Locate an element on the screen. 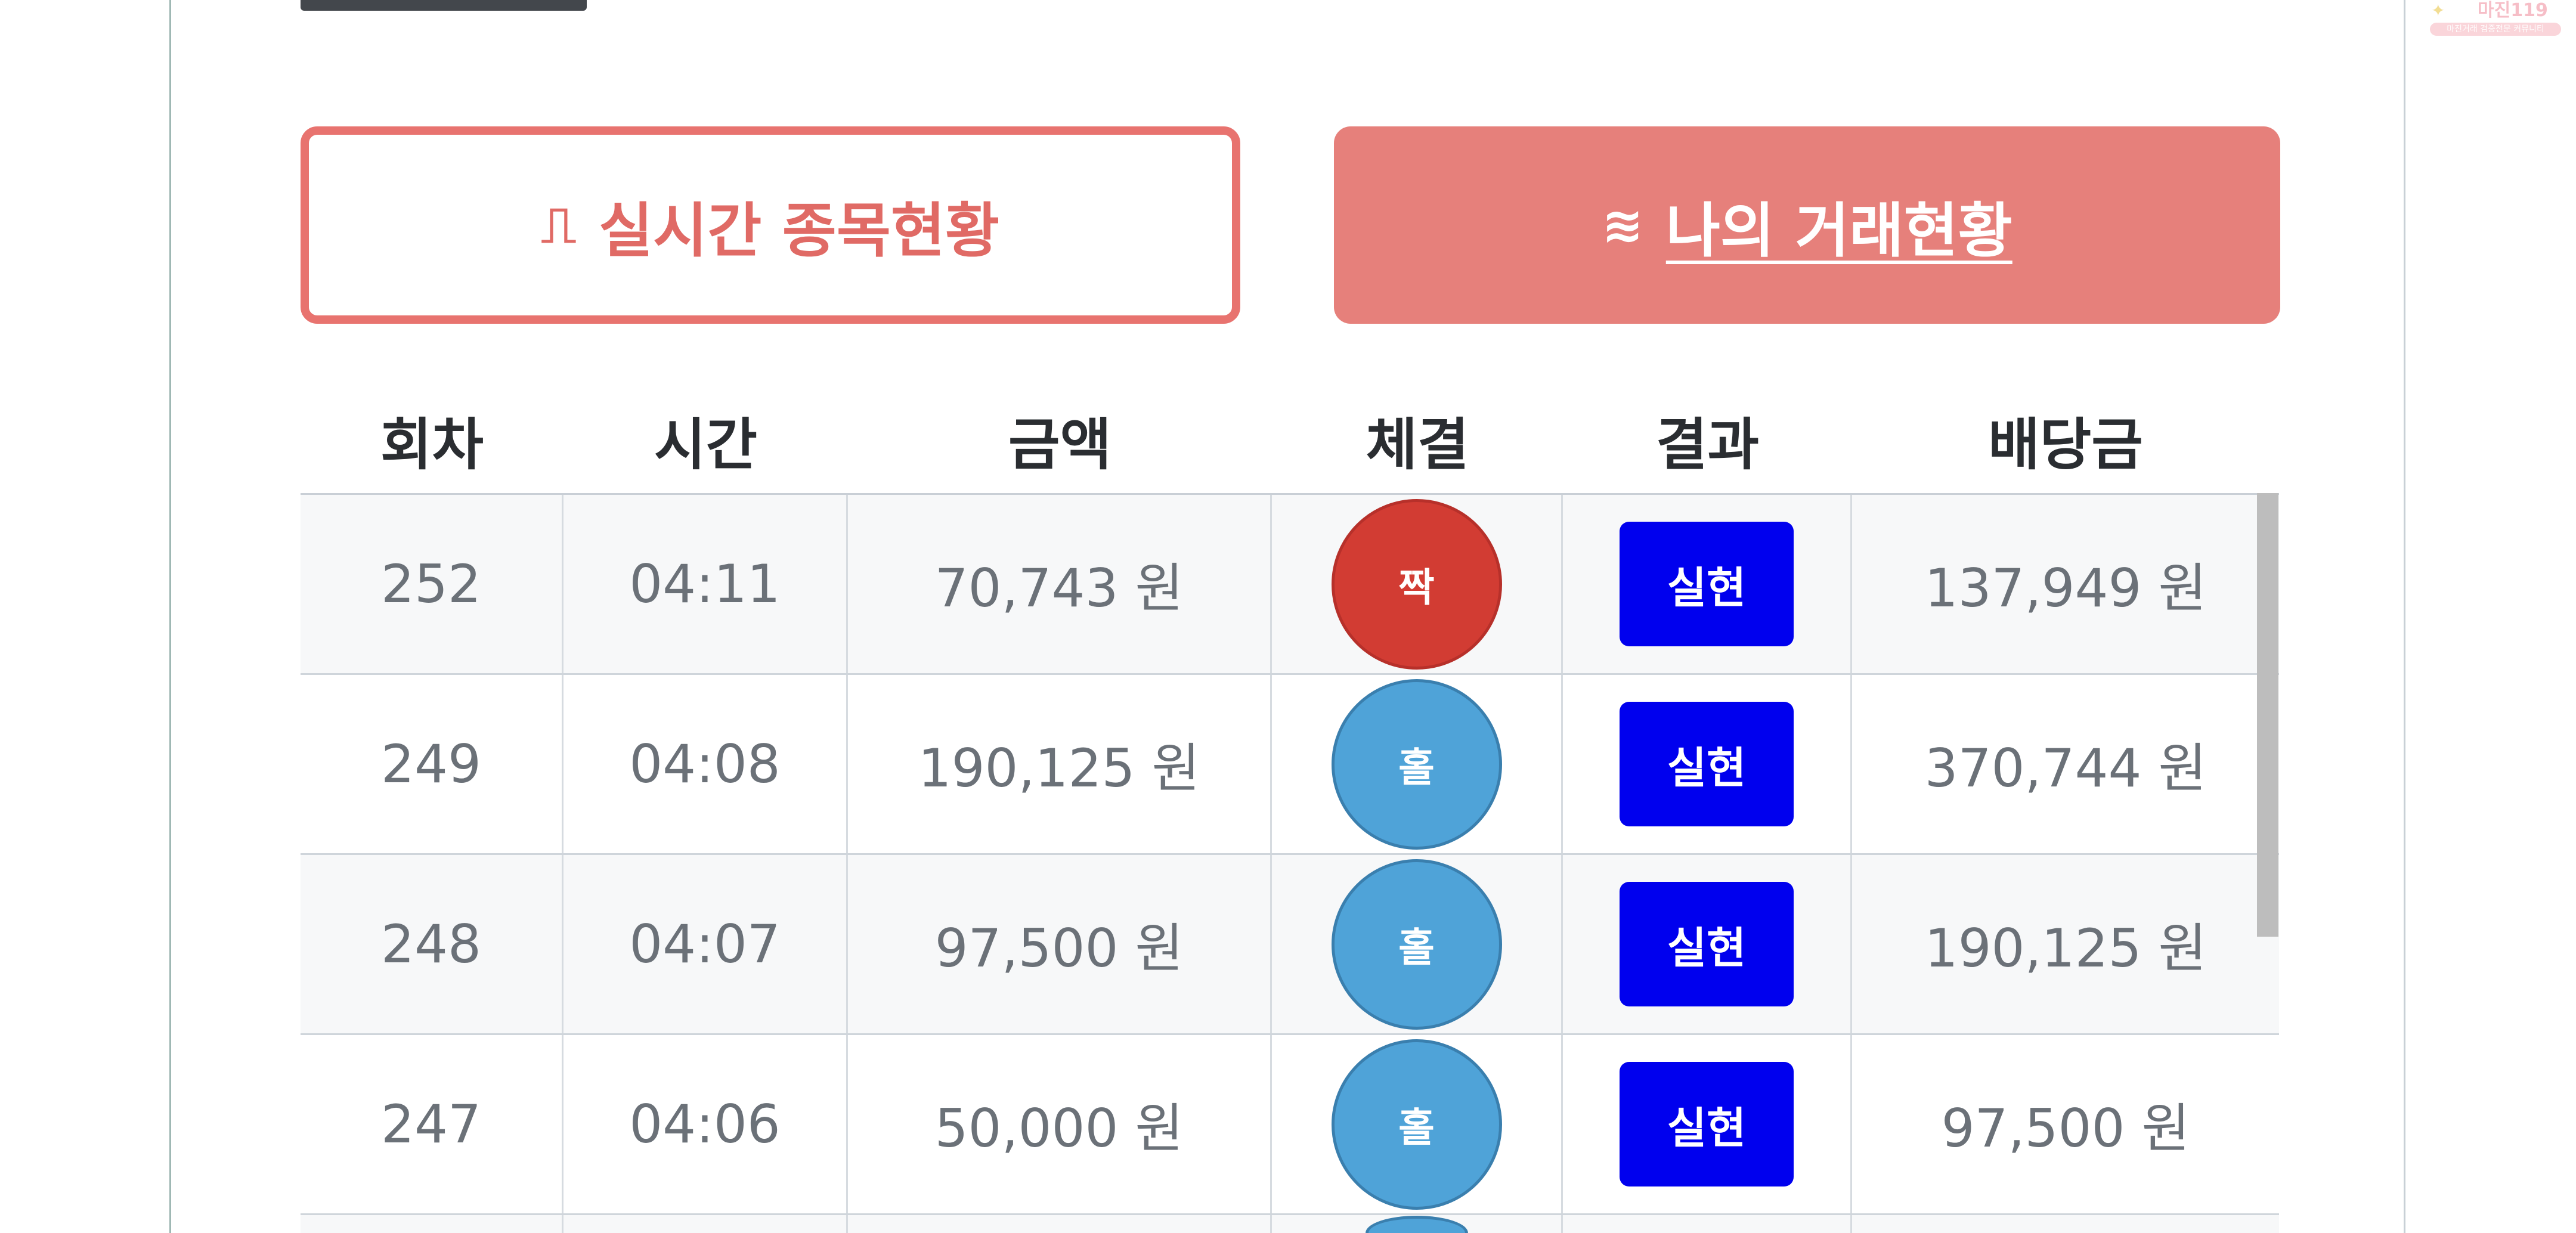  cell-pick: 짝 is located at coordinates (1418, 584).